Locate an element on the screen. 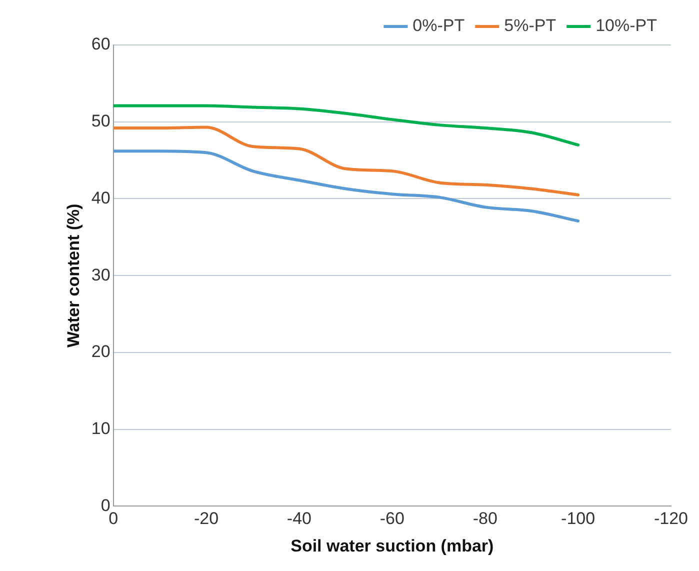 This screenshot has height=571, width=699. legend-label: 10%-PT is located at coordinates (627, 26).